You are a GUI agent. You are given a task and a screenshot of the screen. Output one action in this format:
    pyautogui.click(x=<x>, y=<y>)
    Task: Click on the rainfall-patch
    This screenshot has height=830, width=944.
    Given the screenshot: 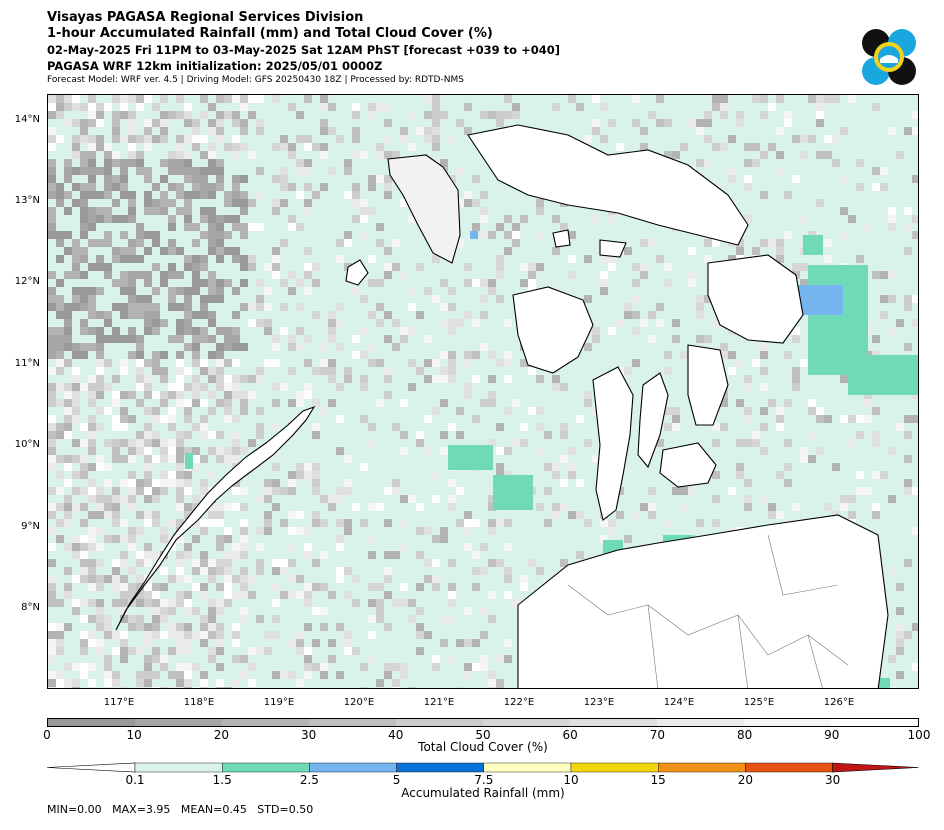 What is the action you would take?
    pyautogui.click(x=880, y=683)
    